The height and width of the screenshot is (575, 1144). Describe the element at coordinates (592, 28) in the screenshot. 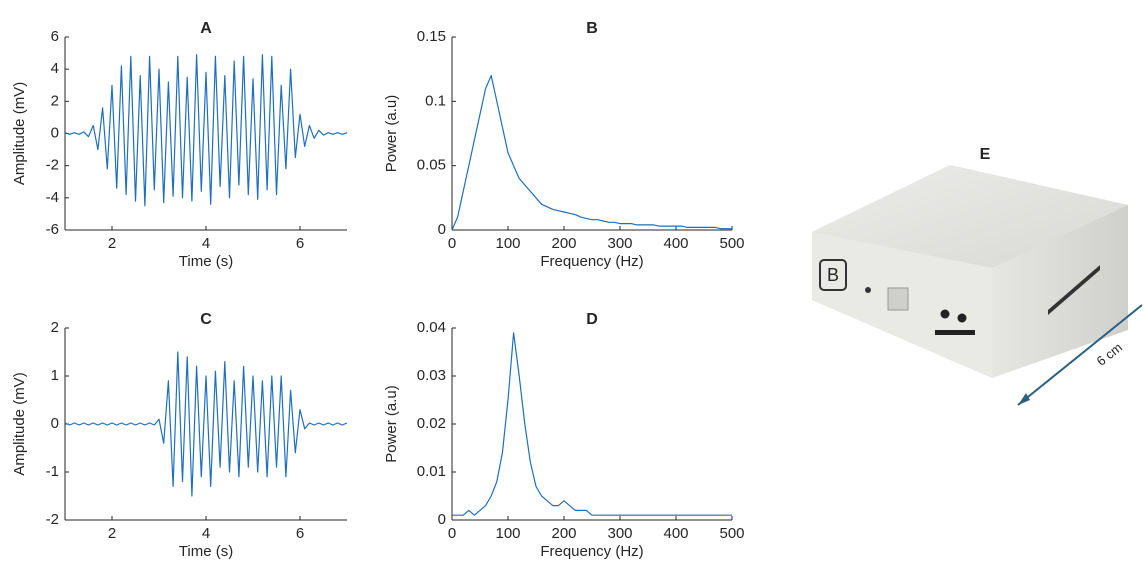

I see `chart-title: B` at that location.